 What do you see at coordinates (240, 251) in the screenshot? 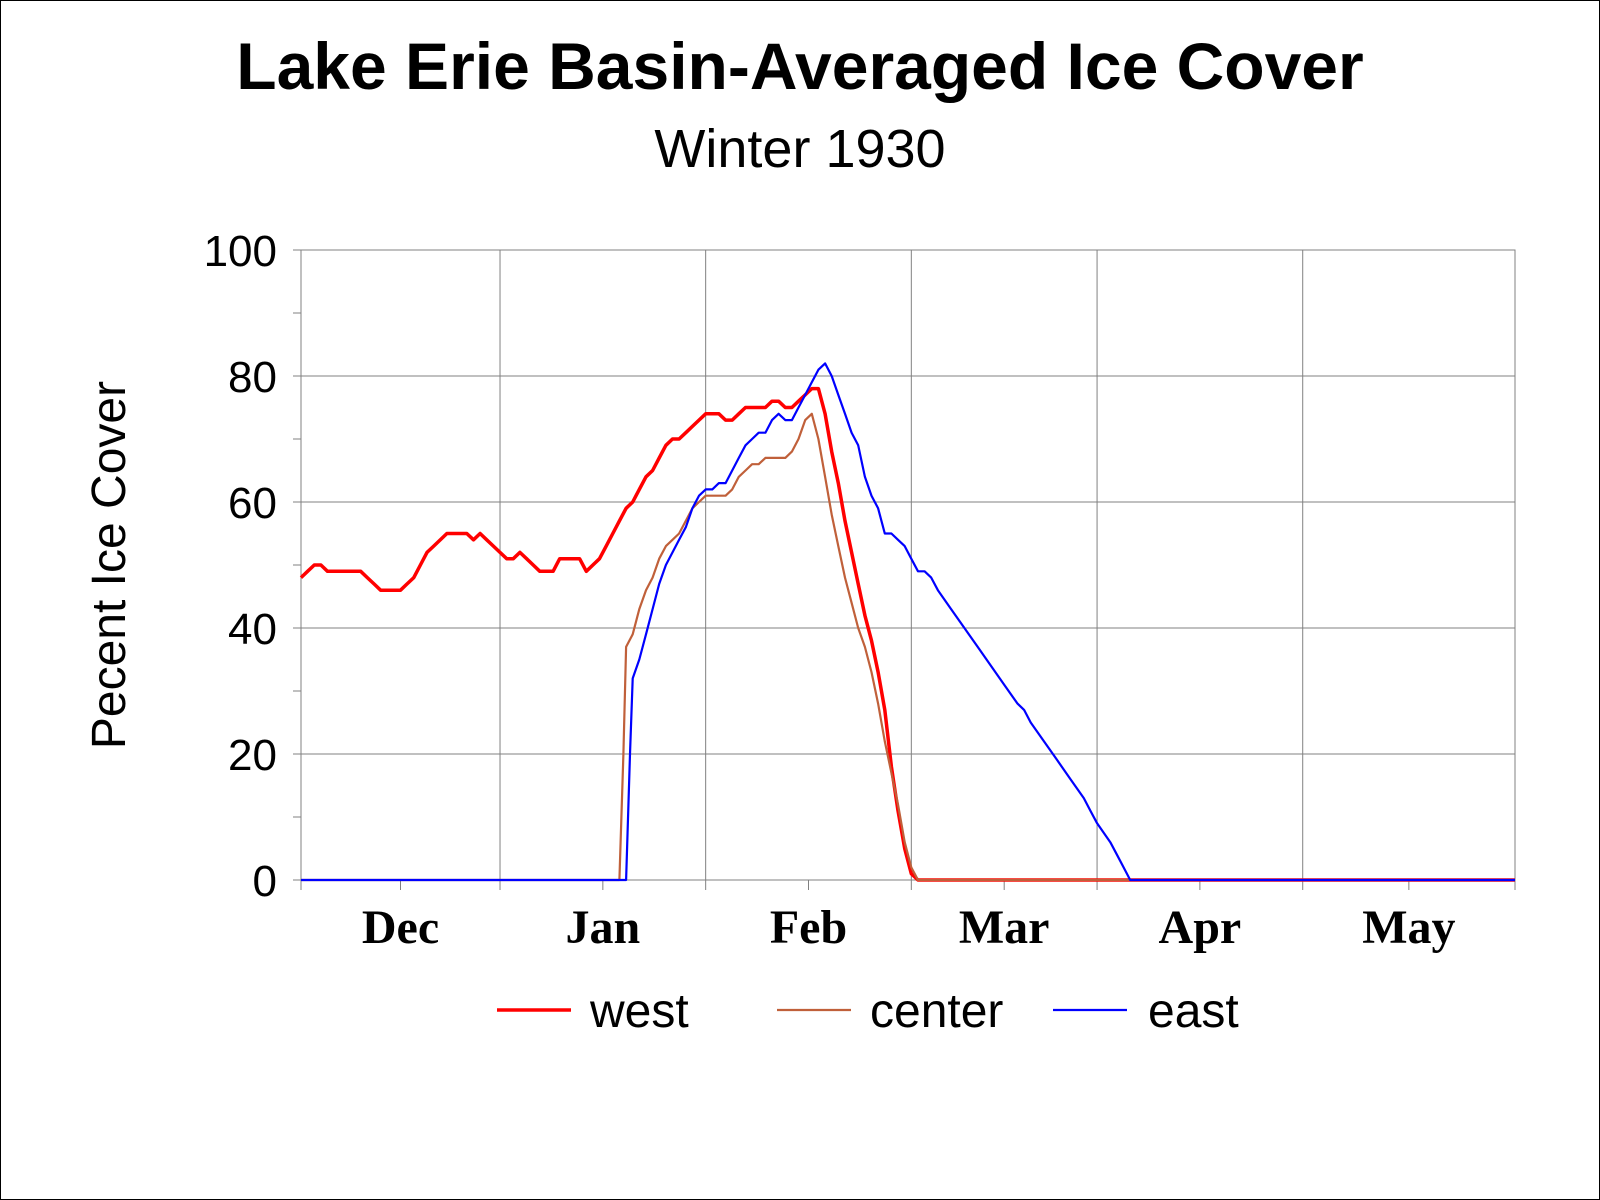
I see `y-tick-label: 100` at bounding box center [240, 251].